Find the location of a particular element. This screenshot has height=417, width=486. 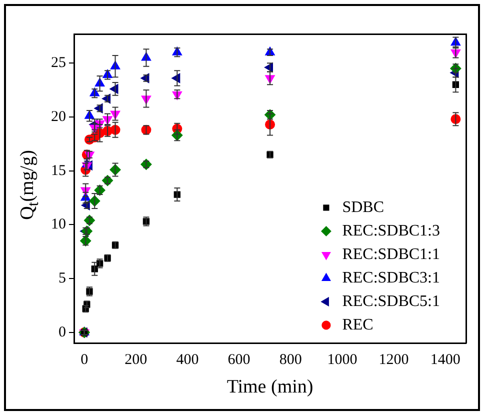

x-tick-label: 800 is located at coordinates (290, 360).